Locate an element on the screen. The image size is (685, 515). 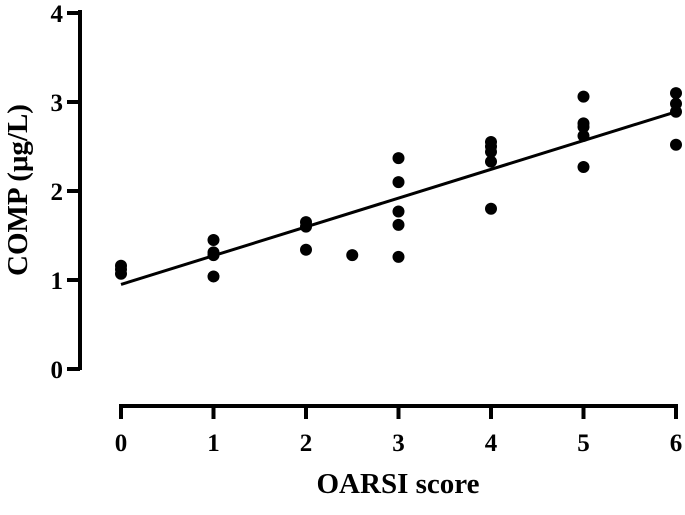
y-tick-label-0: 0 is located at coordinates (57, 370).